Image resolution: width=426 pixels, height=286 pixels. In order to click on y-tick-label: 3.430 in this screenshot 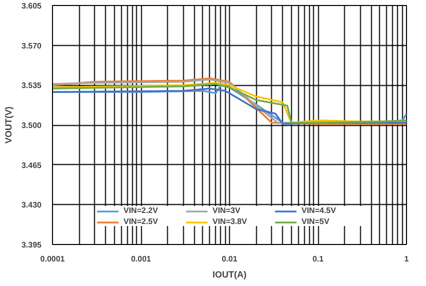, I will do `click(31, 205)`.